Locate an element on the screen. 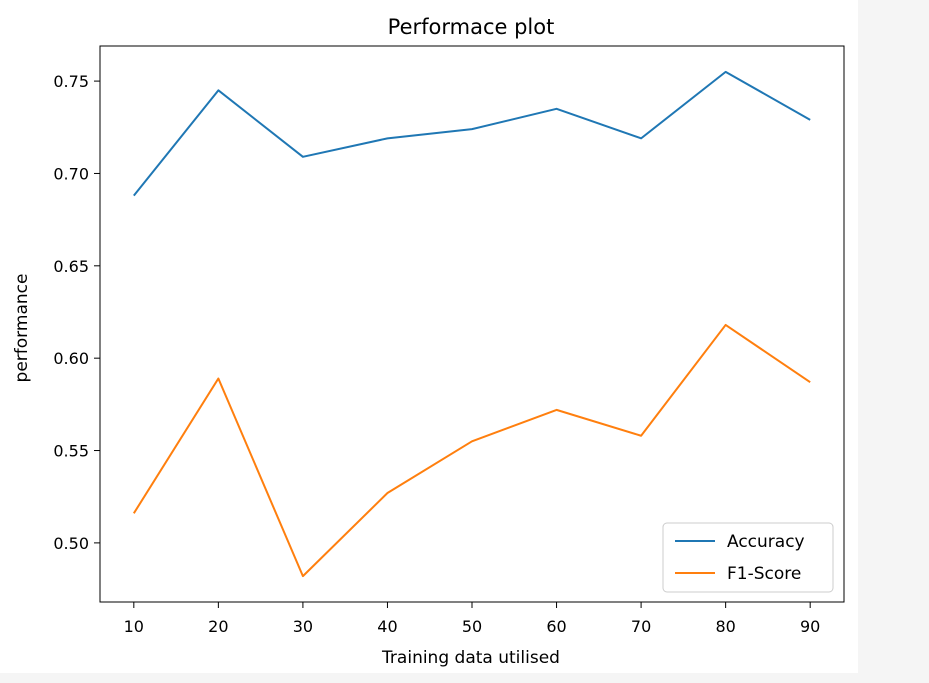 Image resolution: width=929 pixels, height=683 pixels. y-tick-label: 0.75 is located at coordinates (71, 81).